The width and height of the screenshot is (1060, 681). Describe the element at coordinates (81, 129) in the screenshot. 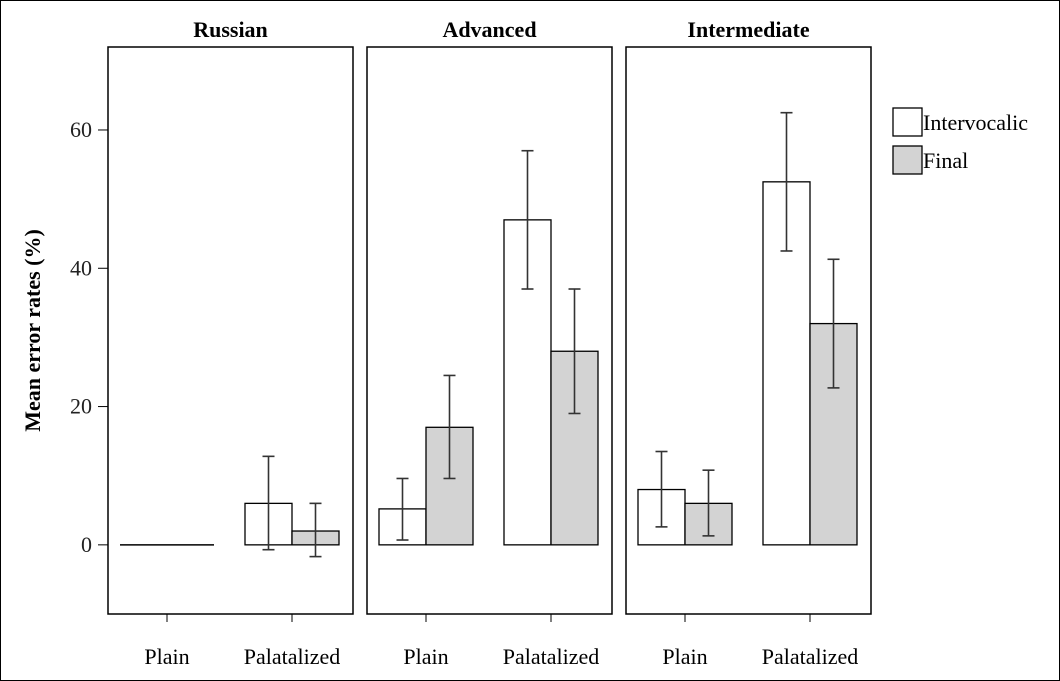

I see `y-tick-label: 60` at that location.